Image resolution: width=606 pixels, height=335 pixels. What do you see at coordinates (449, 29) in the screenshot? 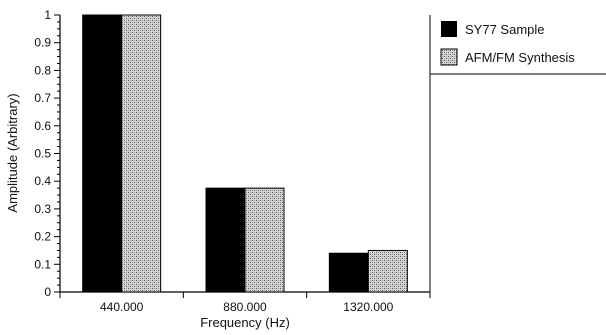
I see `legend-swatch-sy77-sample` at bounding box center [449, 29].